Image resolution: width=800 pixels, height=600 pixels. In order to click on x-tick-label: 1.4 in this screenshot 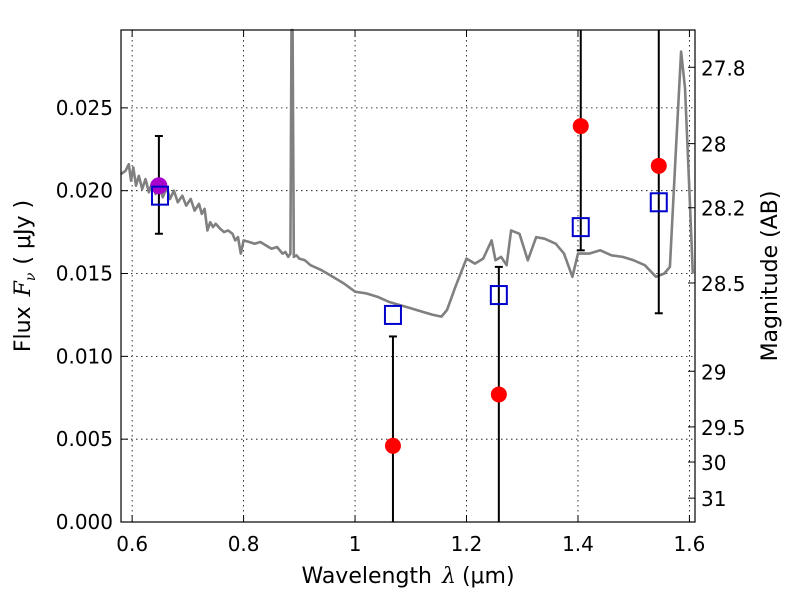, I will do `click(578, 544)`.